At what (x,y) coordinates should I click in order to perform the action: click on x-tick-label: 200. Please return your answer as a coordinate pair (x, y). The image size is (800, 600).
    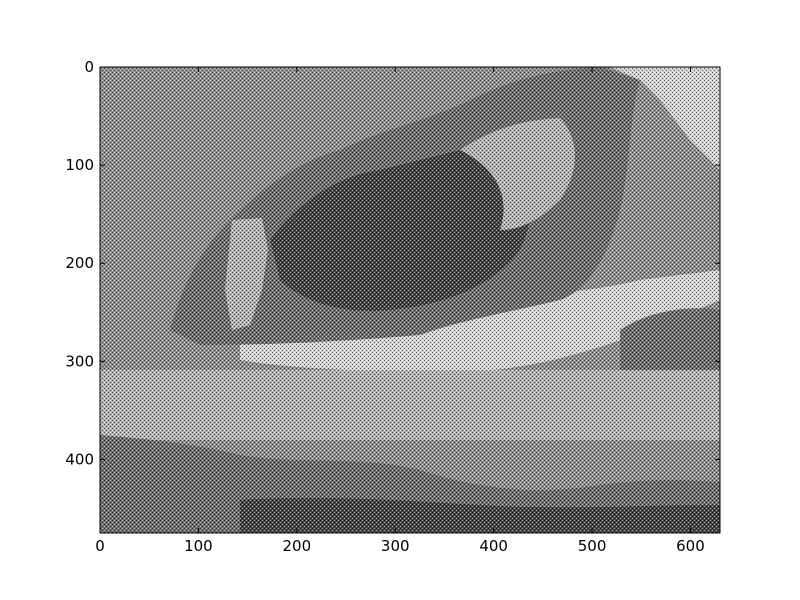
    Looking at the image, I should click on (297, 546).